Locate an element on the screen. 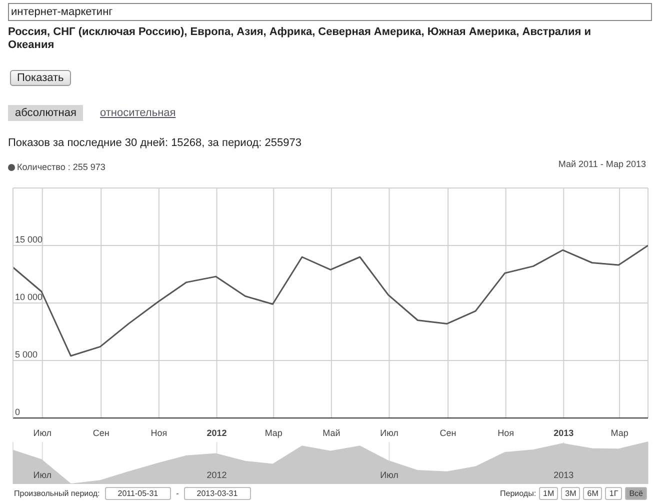 This screenshot has height=504, width=653. text: Показать is located at coordinates (40, 78).